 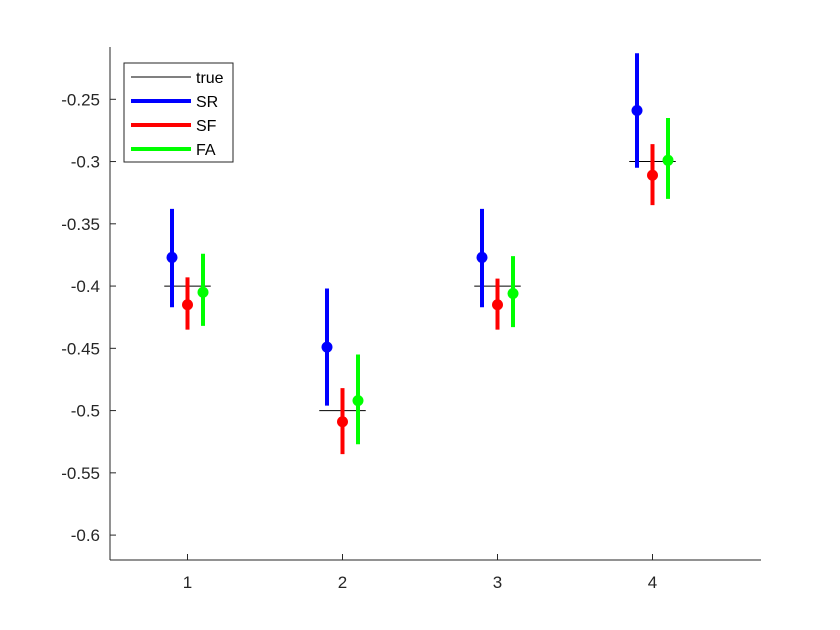 What do you see at coordinates (652, 582) in the screenshot?
I see `x-tick-label: 4` at bounding box center [652, 582].